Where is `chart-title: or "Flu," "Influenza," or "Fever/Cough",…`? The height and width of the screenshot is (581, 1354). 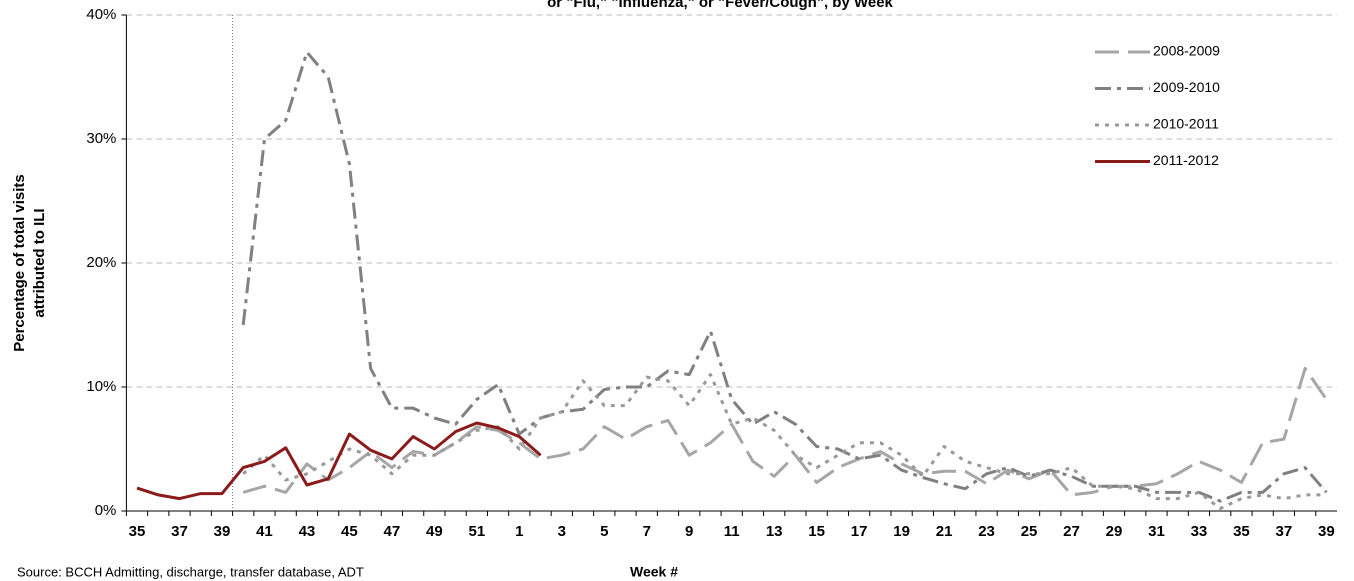 chart-title: or "Flu," "Influenza," or "Fever/Cough",… is located at coordinates (720, 5).